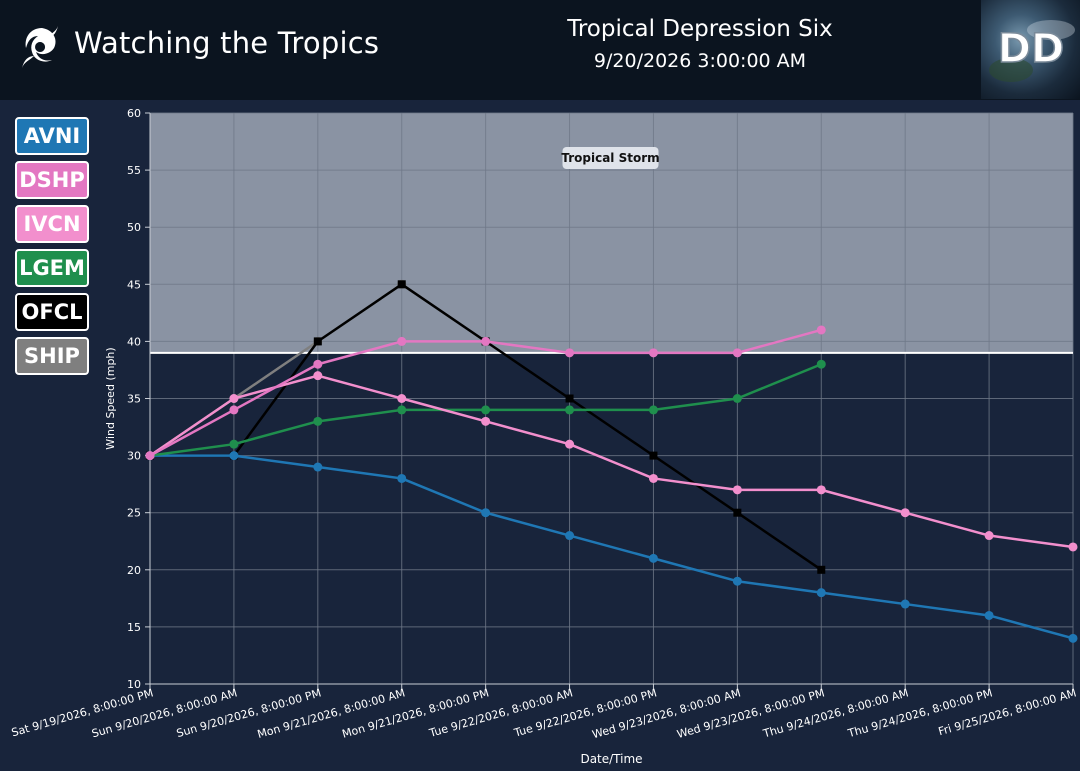 The height and width of the screenshot is (771, 1080). What do you see at coordinates (134, 284) in the screenshot?
I see `y-tick-label: 45` at bounding box center [134, 284].